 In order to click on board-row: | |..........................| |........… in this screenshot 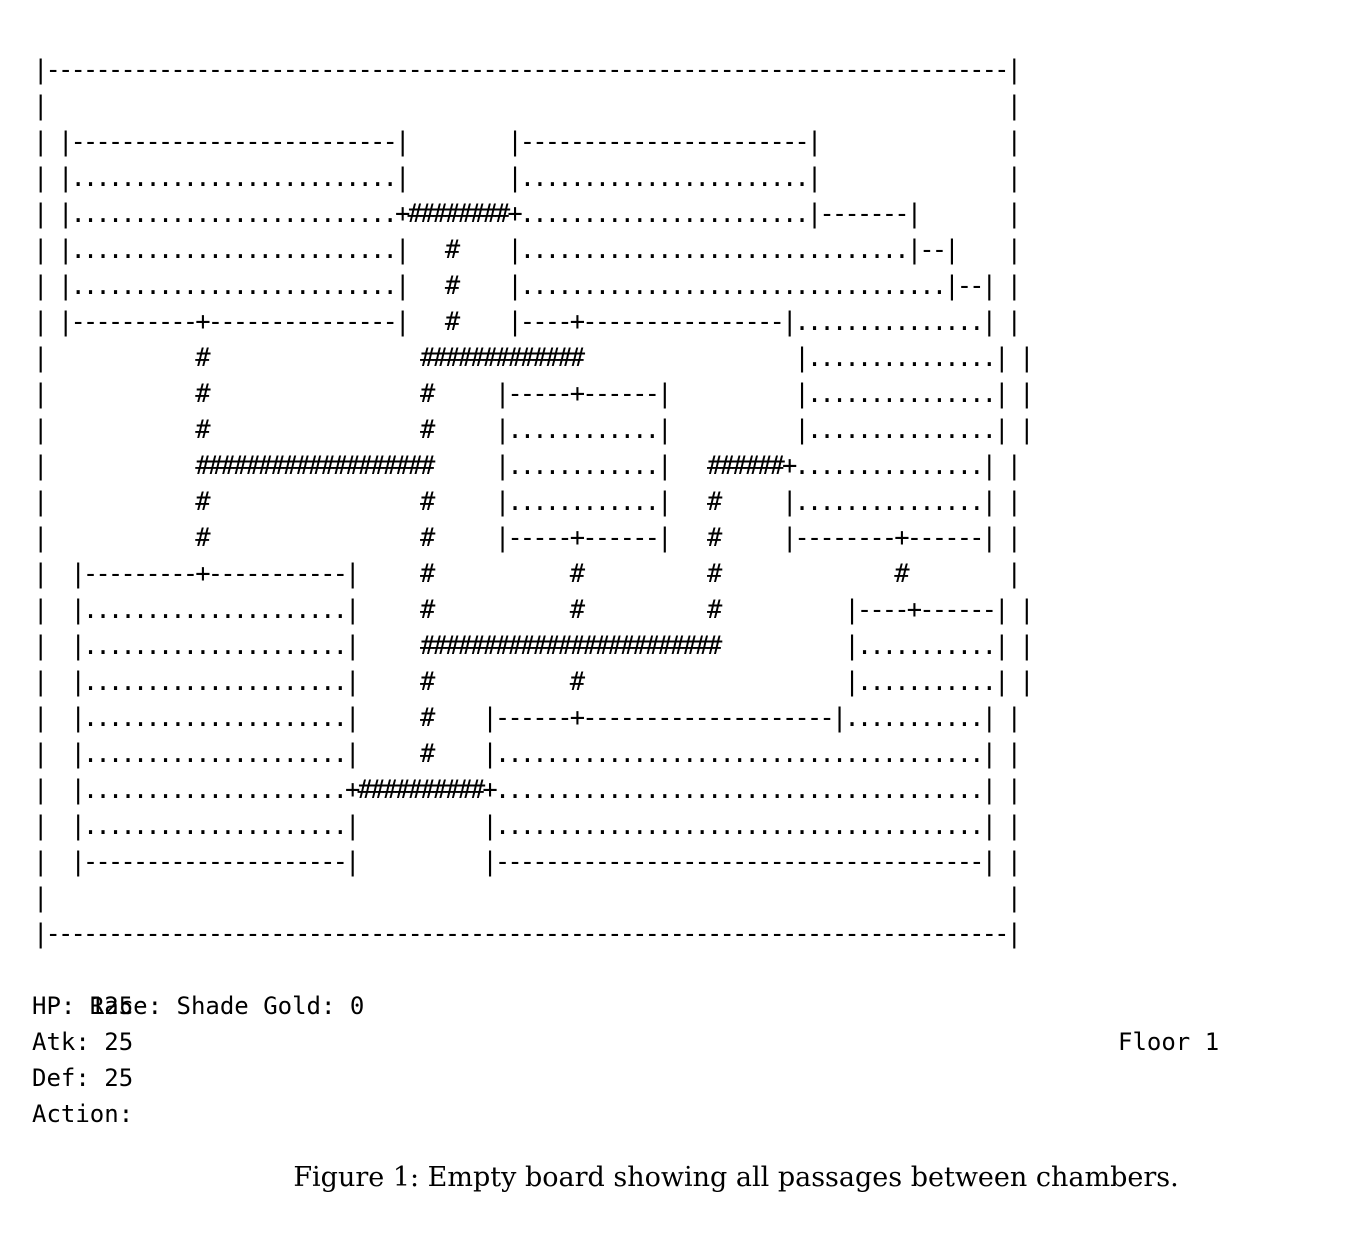, I will do `click(527, 178)`.